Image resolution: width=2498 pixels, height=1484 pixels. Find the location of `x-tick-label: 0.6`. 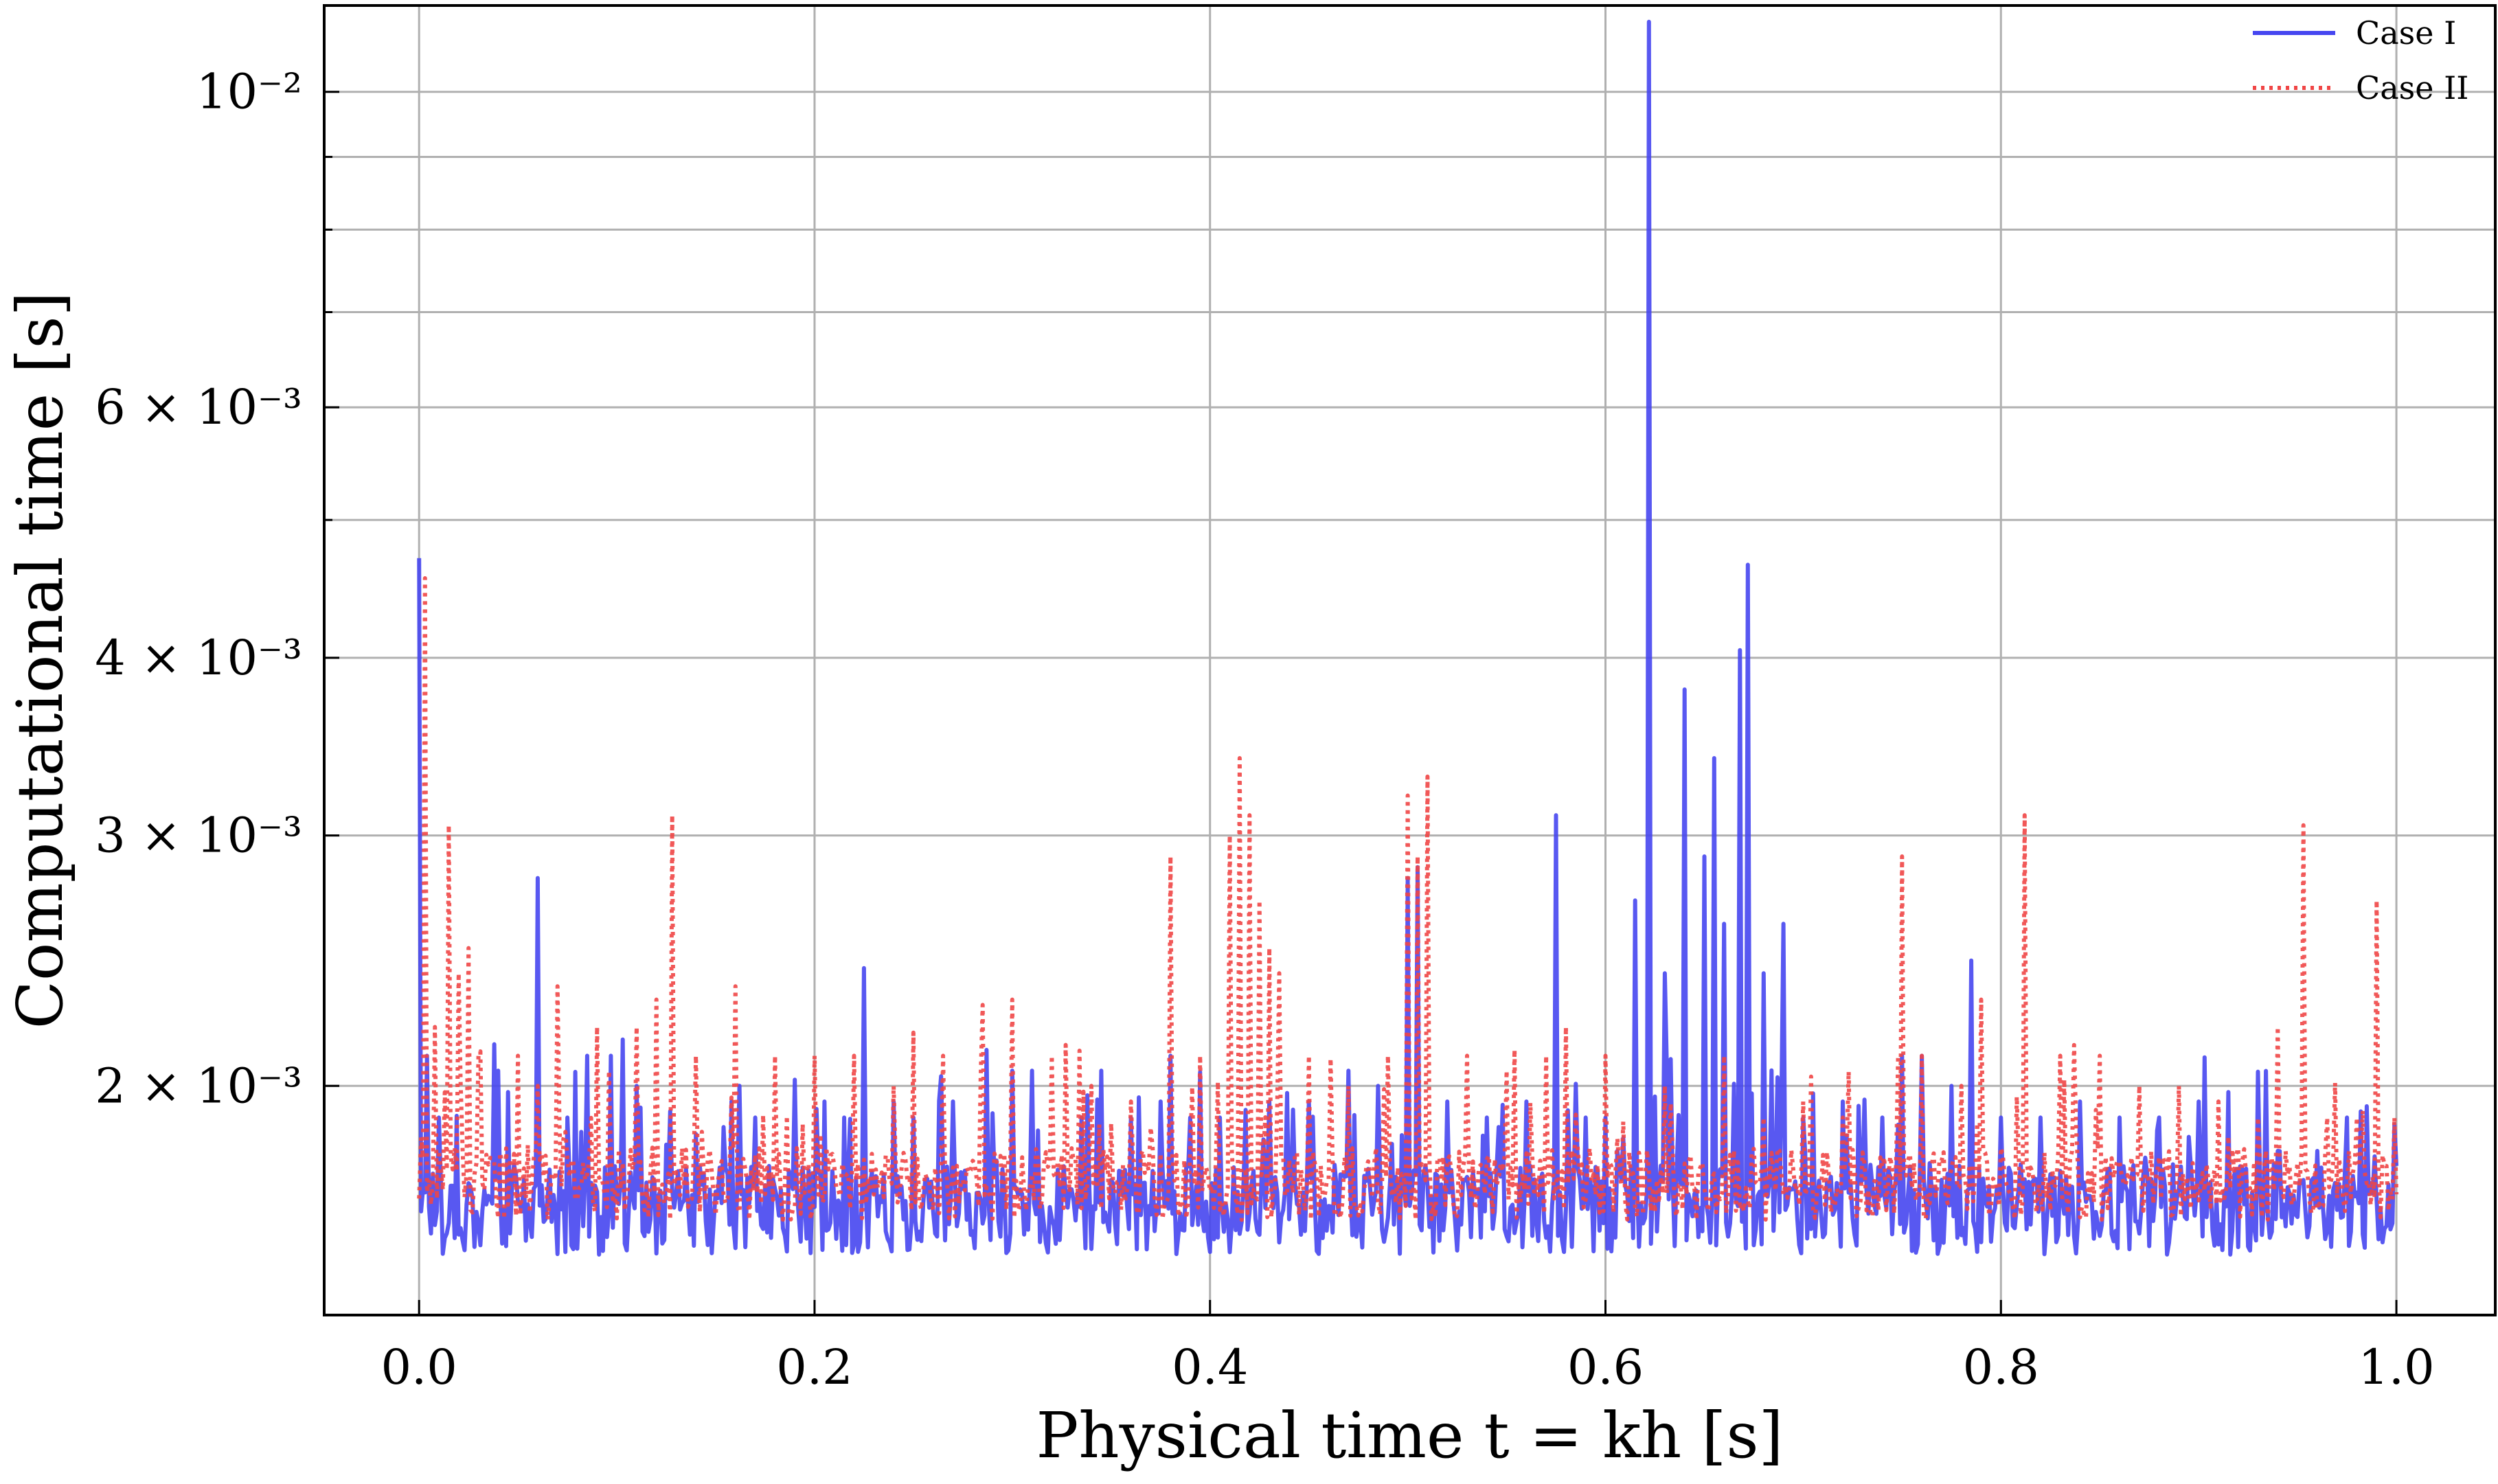

x-tick-label: 0.6 is located at coordinates (1606, 1367).